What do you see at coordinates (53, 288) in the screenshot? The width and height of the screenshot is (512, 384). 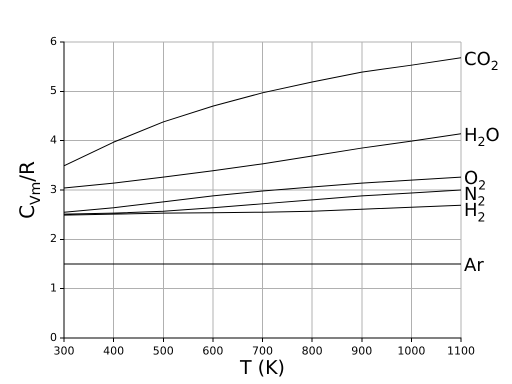 I see `y-tick-label: 1` at bounding box center [53, 288].